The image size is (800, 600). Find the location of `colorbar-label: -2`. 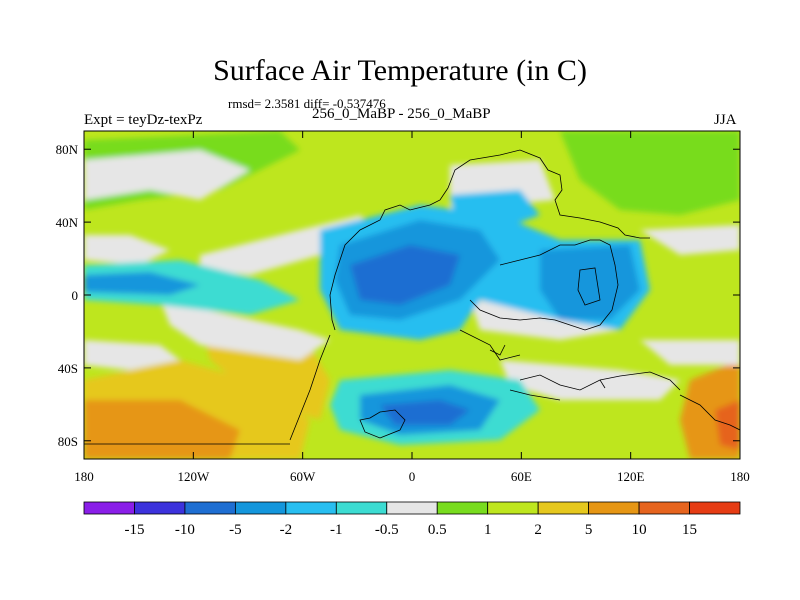

colorbar-label: -2 is located at coordinates (286, 530).